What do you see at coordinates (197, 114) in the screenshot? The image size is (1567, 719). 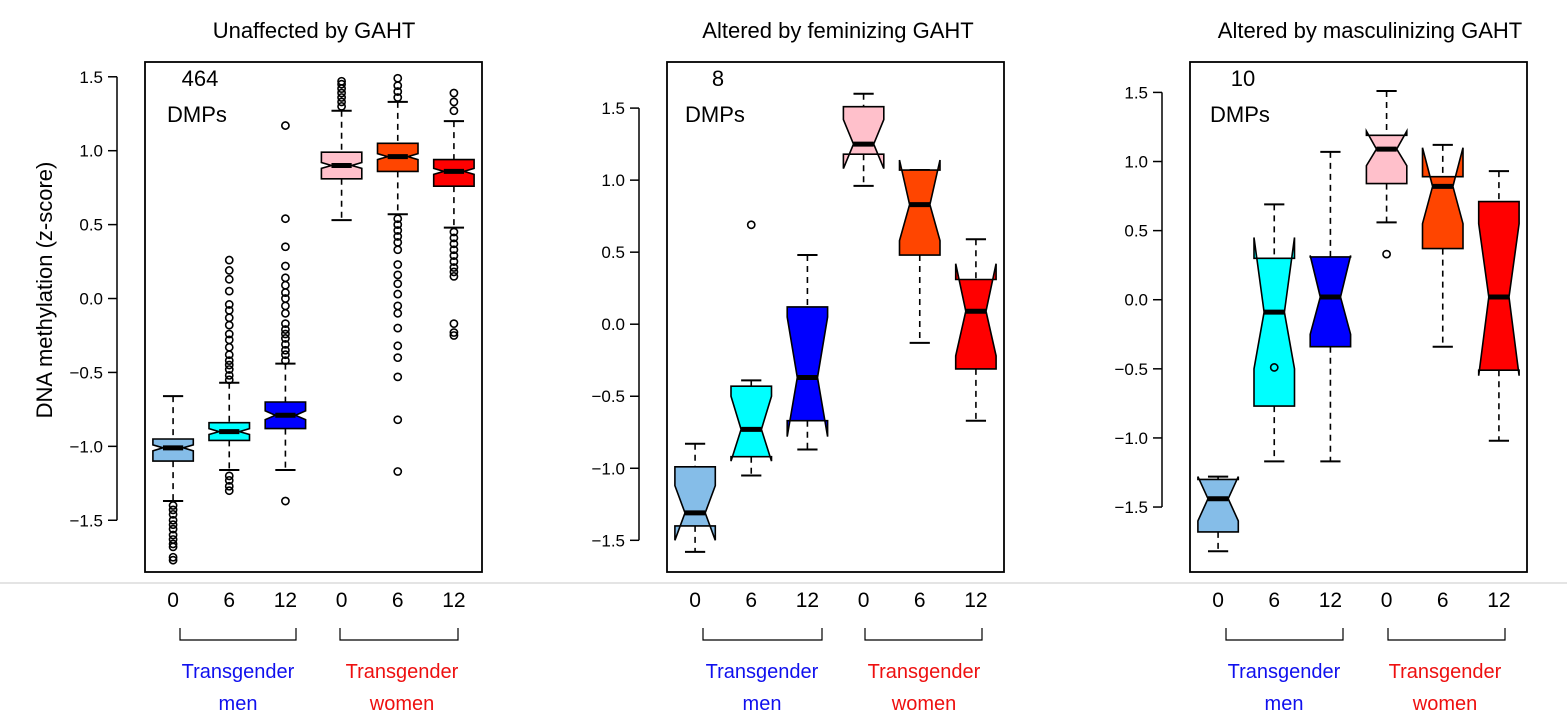 I see `dmp-label: DMPs` at bounding box center [197, 114].